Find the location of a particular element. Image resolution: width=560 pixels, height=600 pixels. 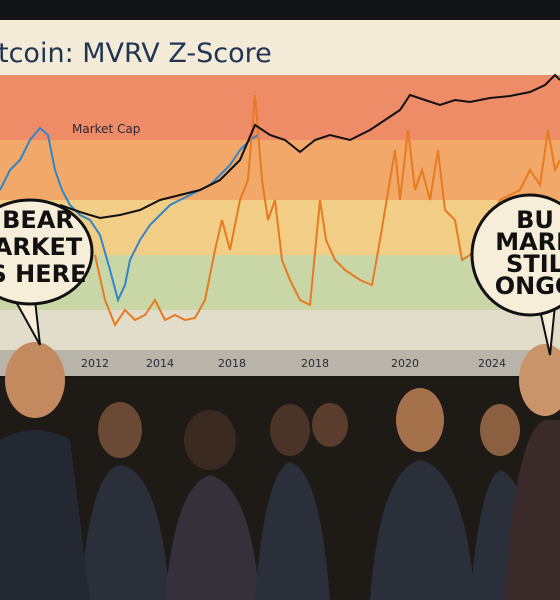

x-label: 2020 is located at coordinates (405, 363).